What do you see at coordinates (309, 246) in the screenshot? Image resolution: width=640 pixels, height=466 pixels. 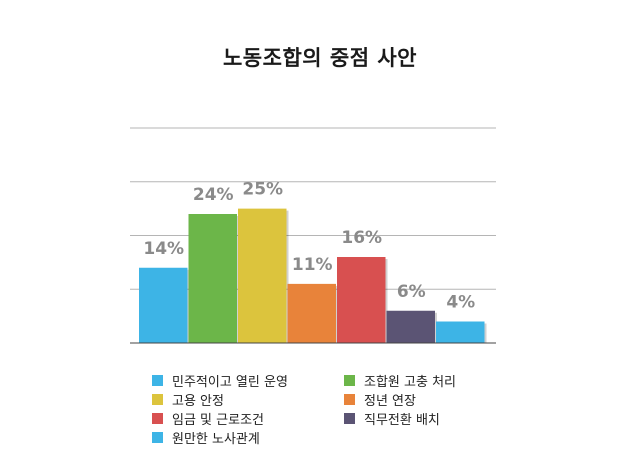 I see `data-labels: 14% 24% 25% 11% 16% 6% 4%` at bounding box center [309, 246].